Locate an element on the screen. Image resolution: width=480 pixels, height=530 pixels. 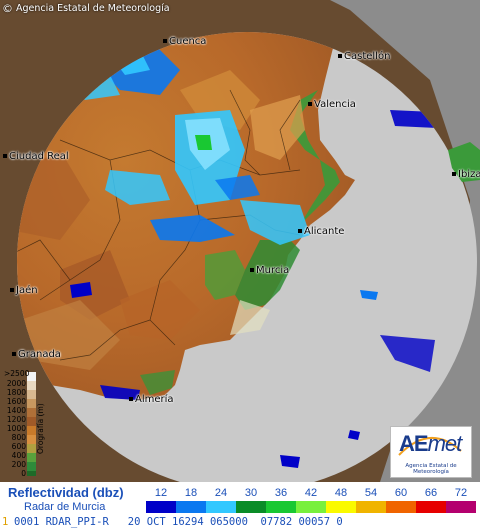
scale-value-label: 12 is located at coordinates (161, 493).